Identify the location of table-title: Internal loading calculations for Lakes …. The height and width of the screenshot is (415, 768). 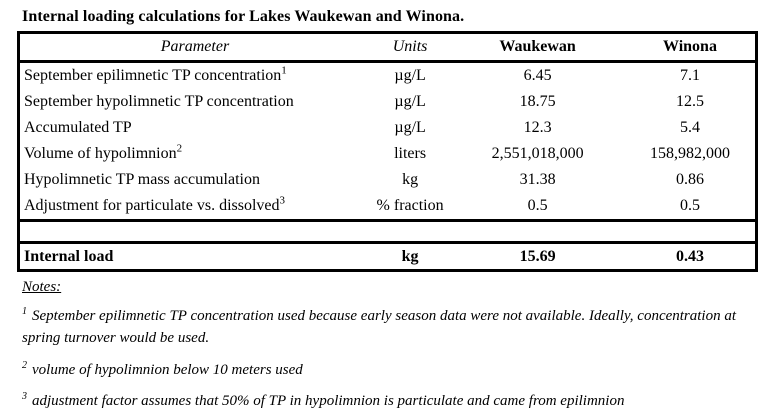
(243, 16).